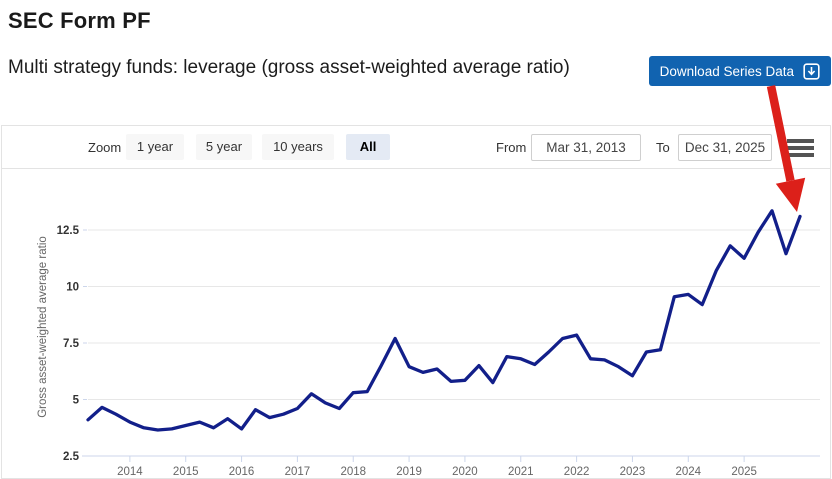  What do you see at coordinates (105, 147) in the screenshot?
I see `zoom-label: Zoom` at bounding box center [105, 147].